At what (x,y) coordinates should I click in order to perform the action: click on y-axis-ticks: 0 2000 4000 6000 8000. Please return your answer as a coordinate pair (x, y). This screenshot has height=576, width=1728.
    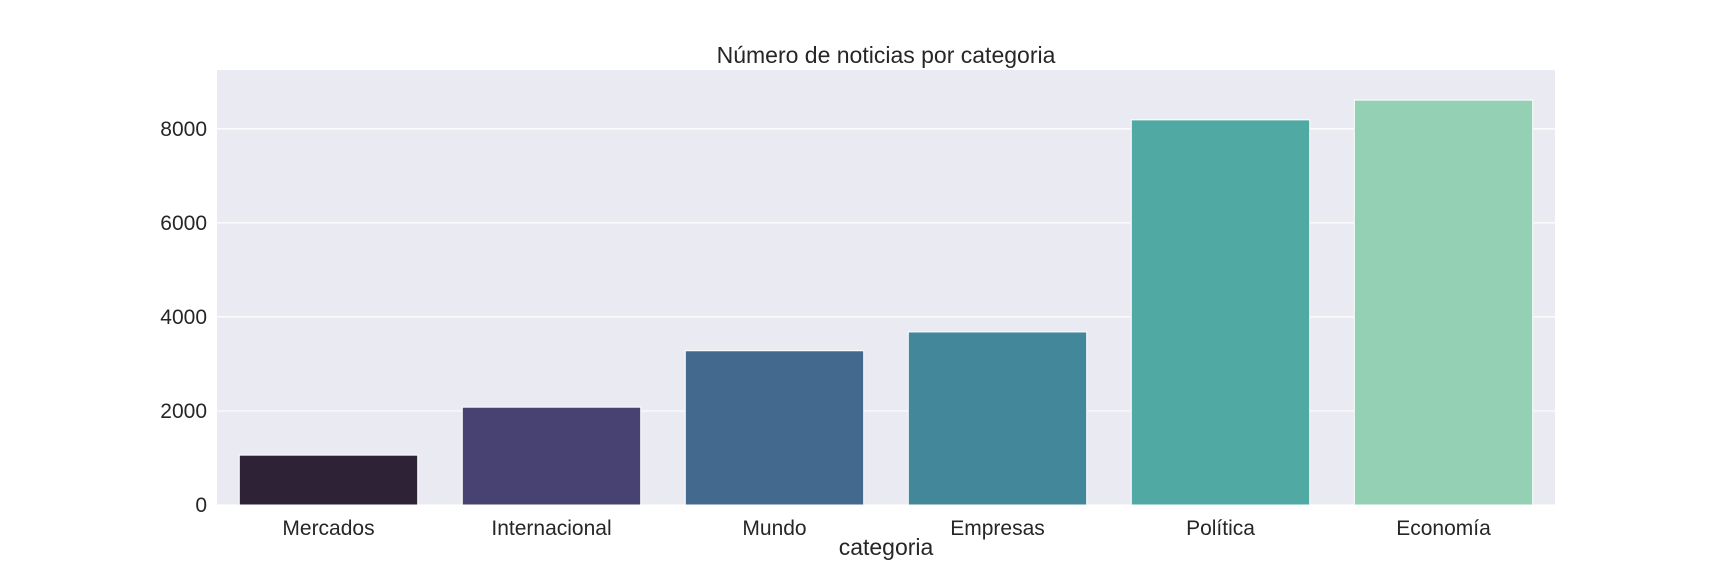
    Looking at the image, I should click on (183, 317).